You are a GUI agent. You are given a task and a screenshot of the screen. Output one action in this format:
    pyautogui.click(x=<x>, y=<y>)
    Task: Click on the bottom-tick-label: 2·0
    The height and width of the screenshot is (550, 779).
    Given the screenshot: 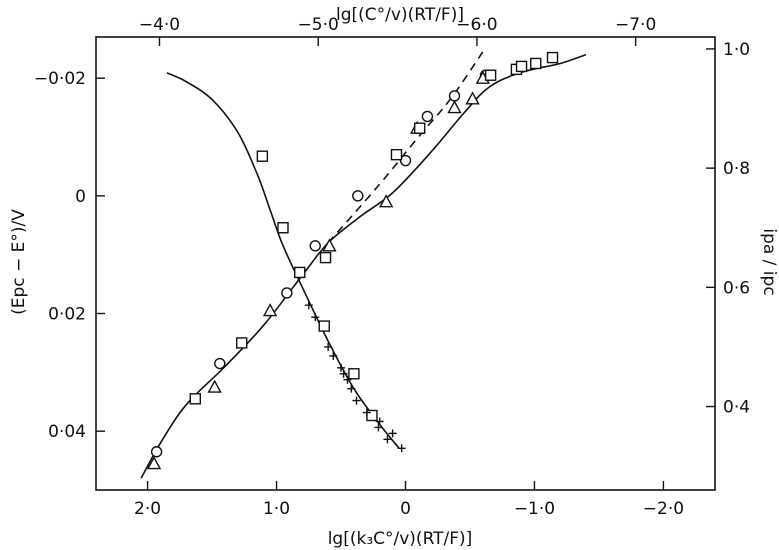 What is the action you would take?
    pyautogui.click(x=147, y=509)
    